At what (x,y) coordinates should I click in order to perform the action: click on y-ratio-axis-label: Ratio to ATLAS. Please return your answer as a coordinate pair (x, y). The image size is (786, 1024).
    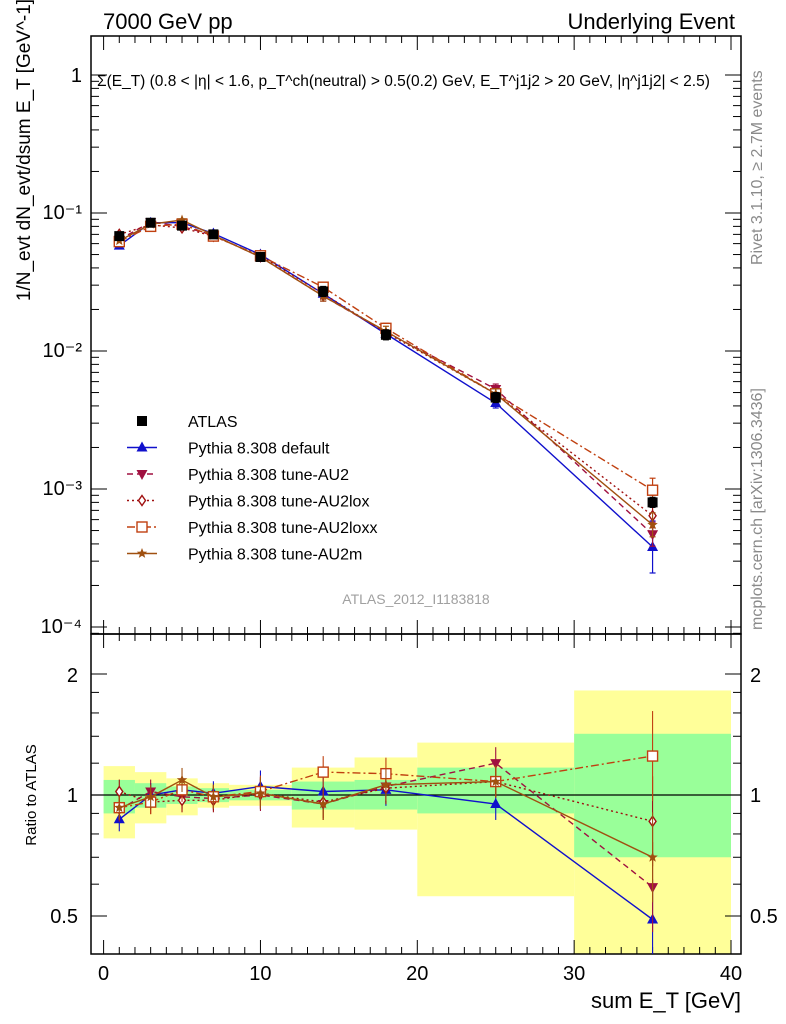
    Looking at the image, I should click on (31, 794).